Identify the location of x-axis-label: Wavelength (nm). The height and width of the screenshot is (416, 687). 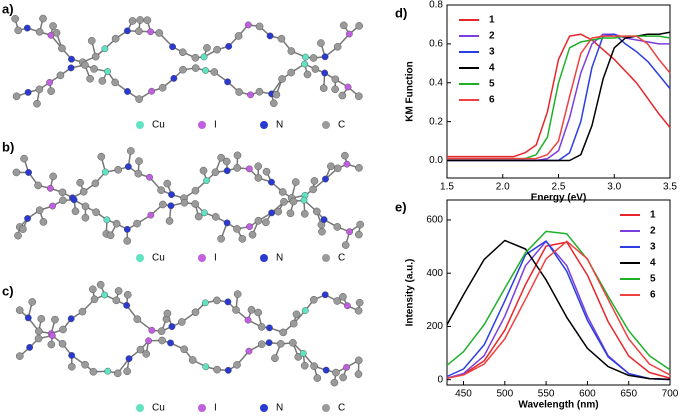
(558, 405).